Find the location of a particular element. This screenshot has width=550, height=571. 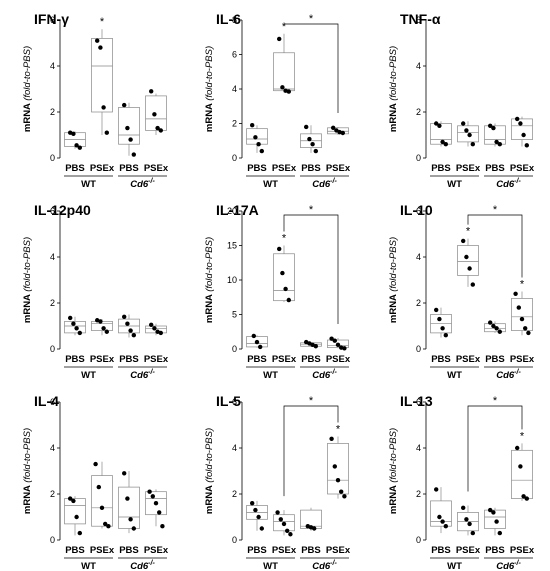

y-tick-label: 10 is located at coordinates (232, 280).